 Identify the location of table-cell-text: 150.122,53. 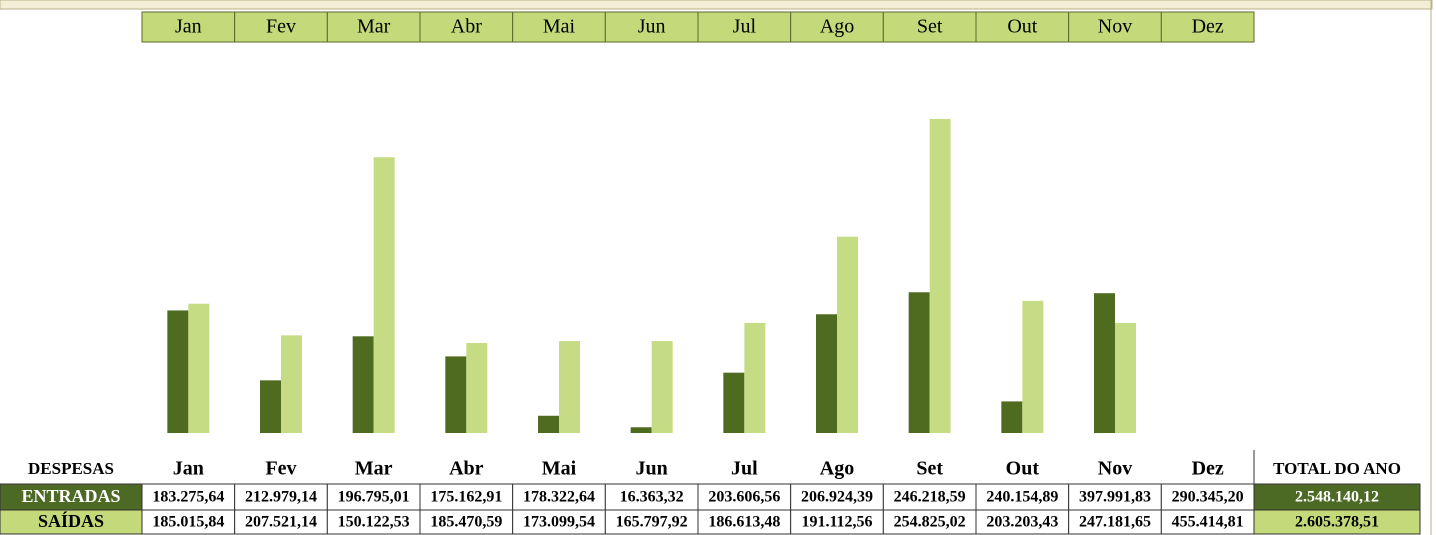
(374, 522).